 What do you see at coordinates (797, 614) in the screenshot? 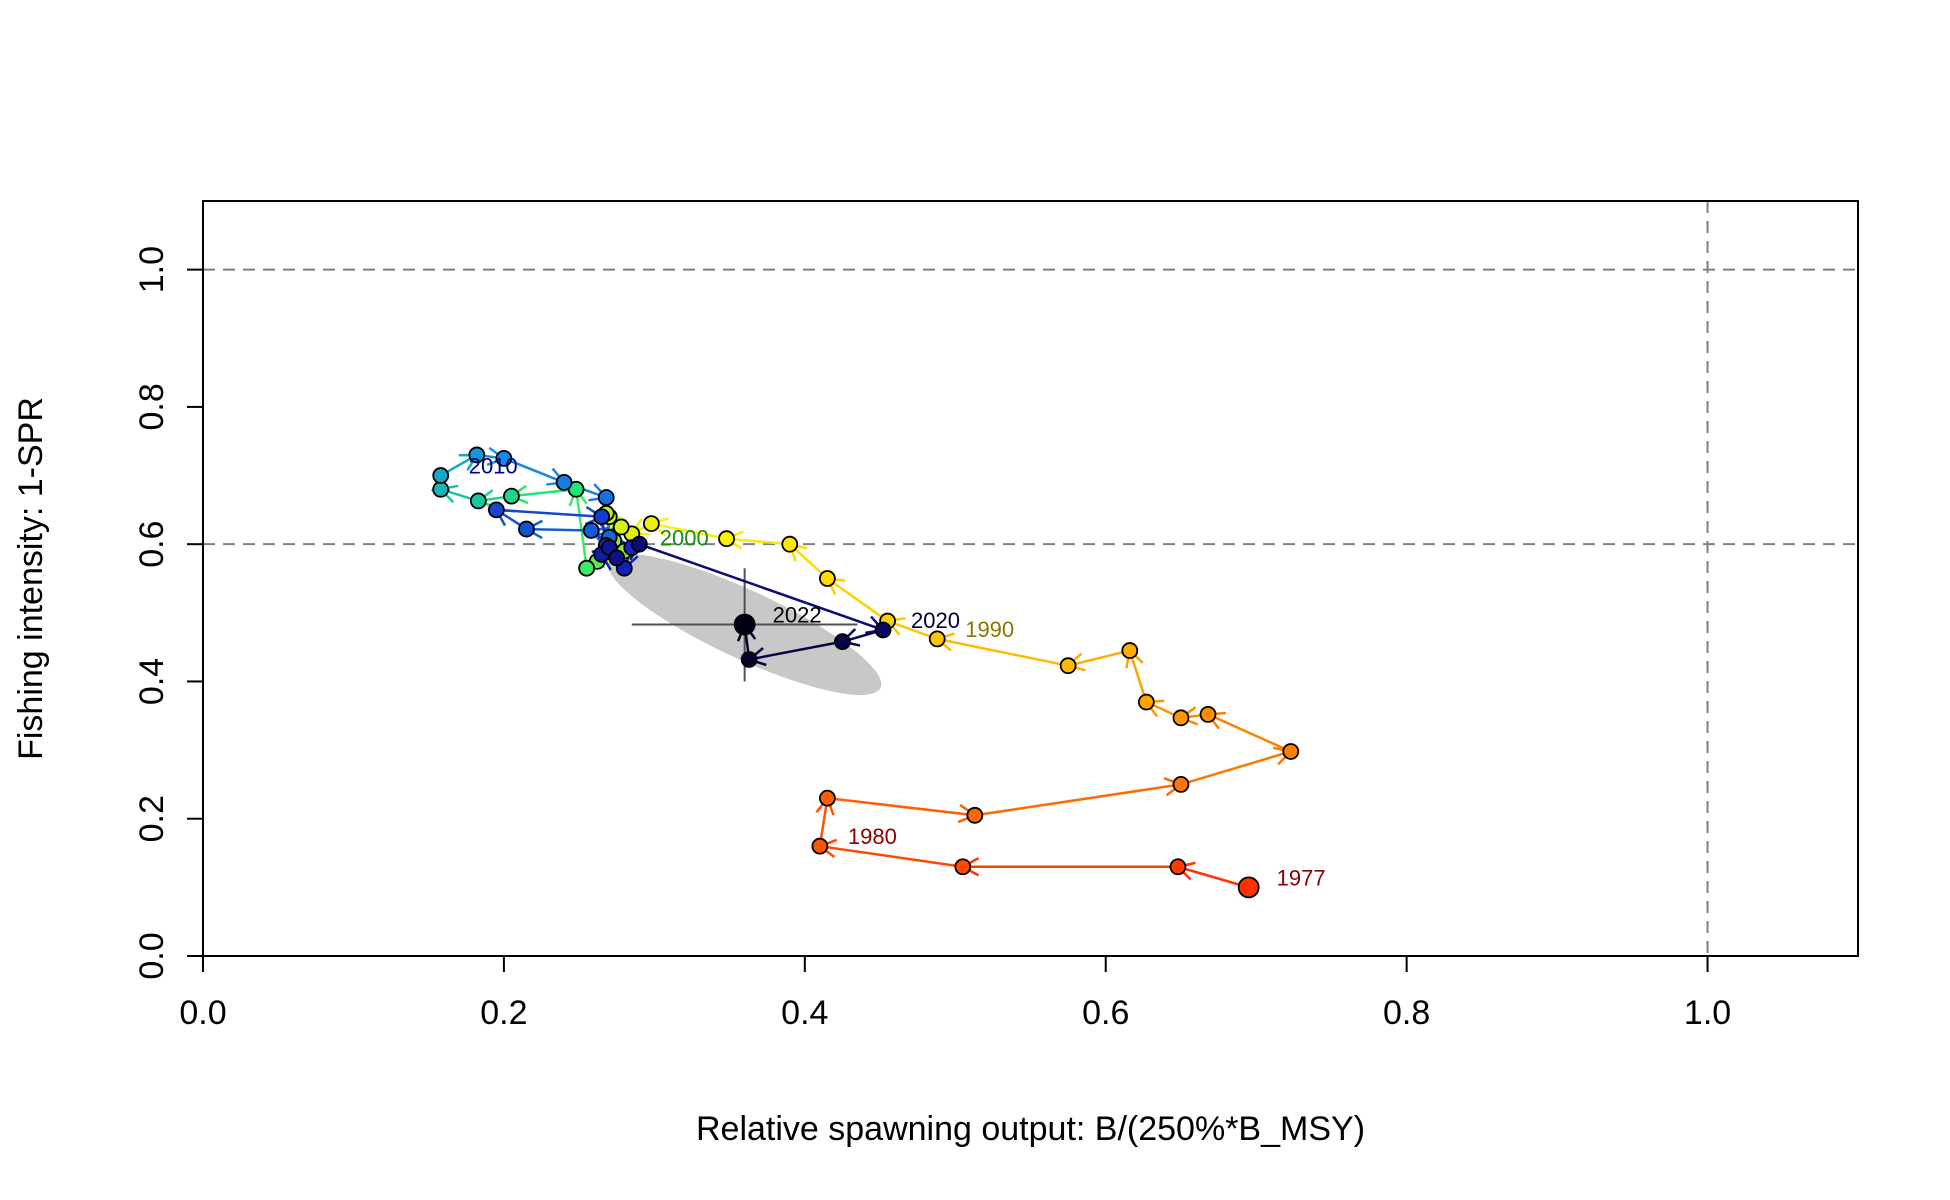
I see `year-label-2022: 2022` at bounding box center [797, 614].